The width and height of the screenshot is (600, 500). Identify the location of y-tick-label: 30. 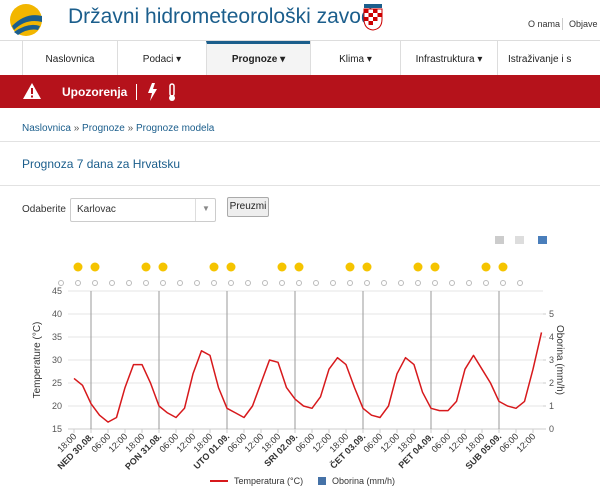
(57, 360).